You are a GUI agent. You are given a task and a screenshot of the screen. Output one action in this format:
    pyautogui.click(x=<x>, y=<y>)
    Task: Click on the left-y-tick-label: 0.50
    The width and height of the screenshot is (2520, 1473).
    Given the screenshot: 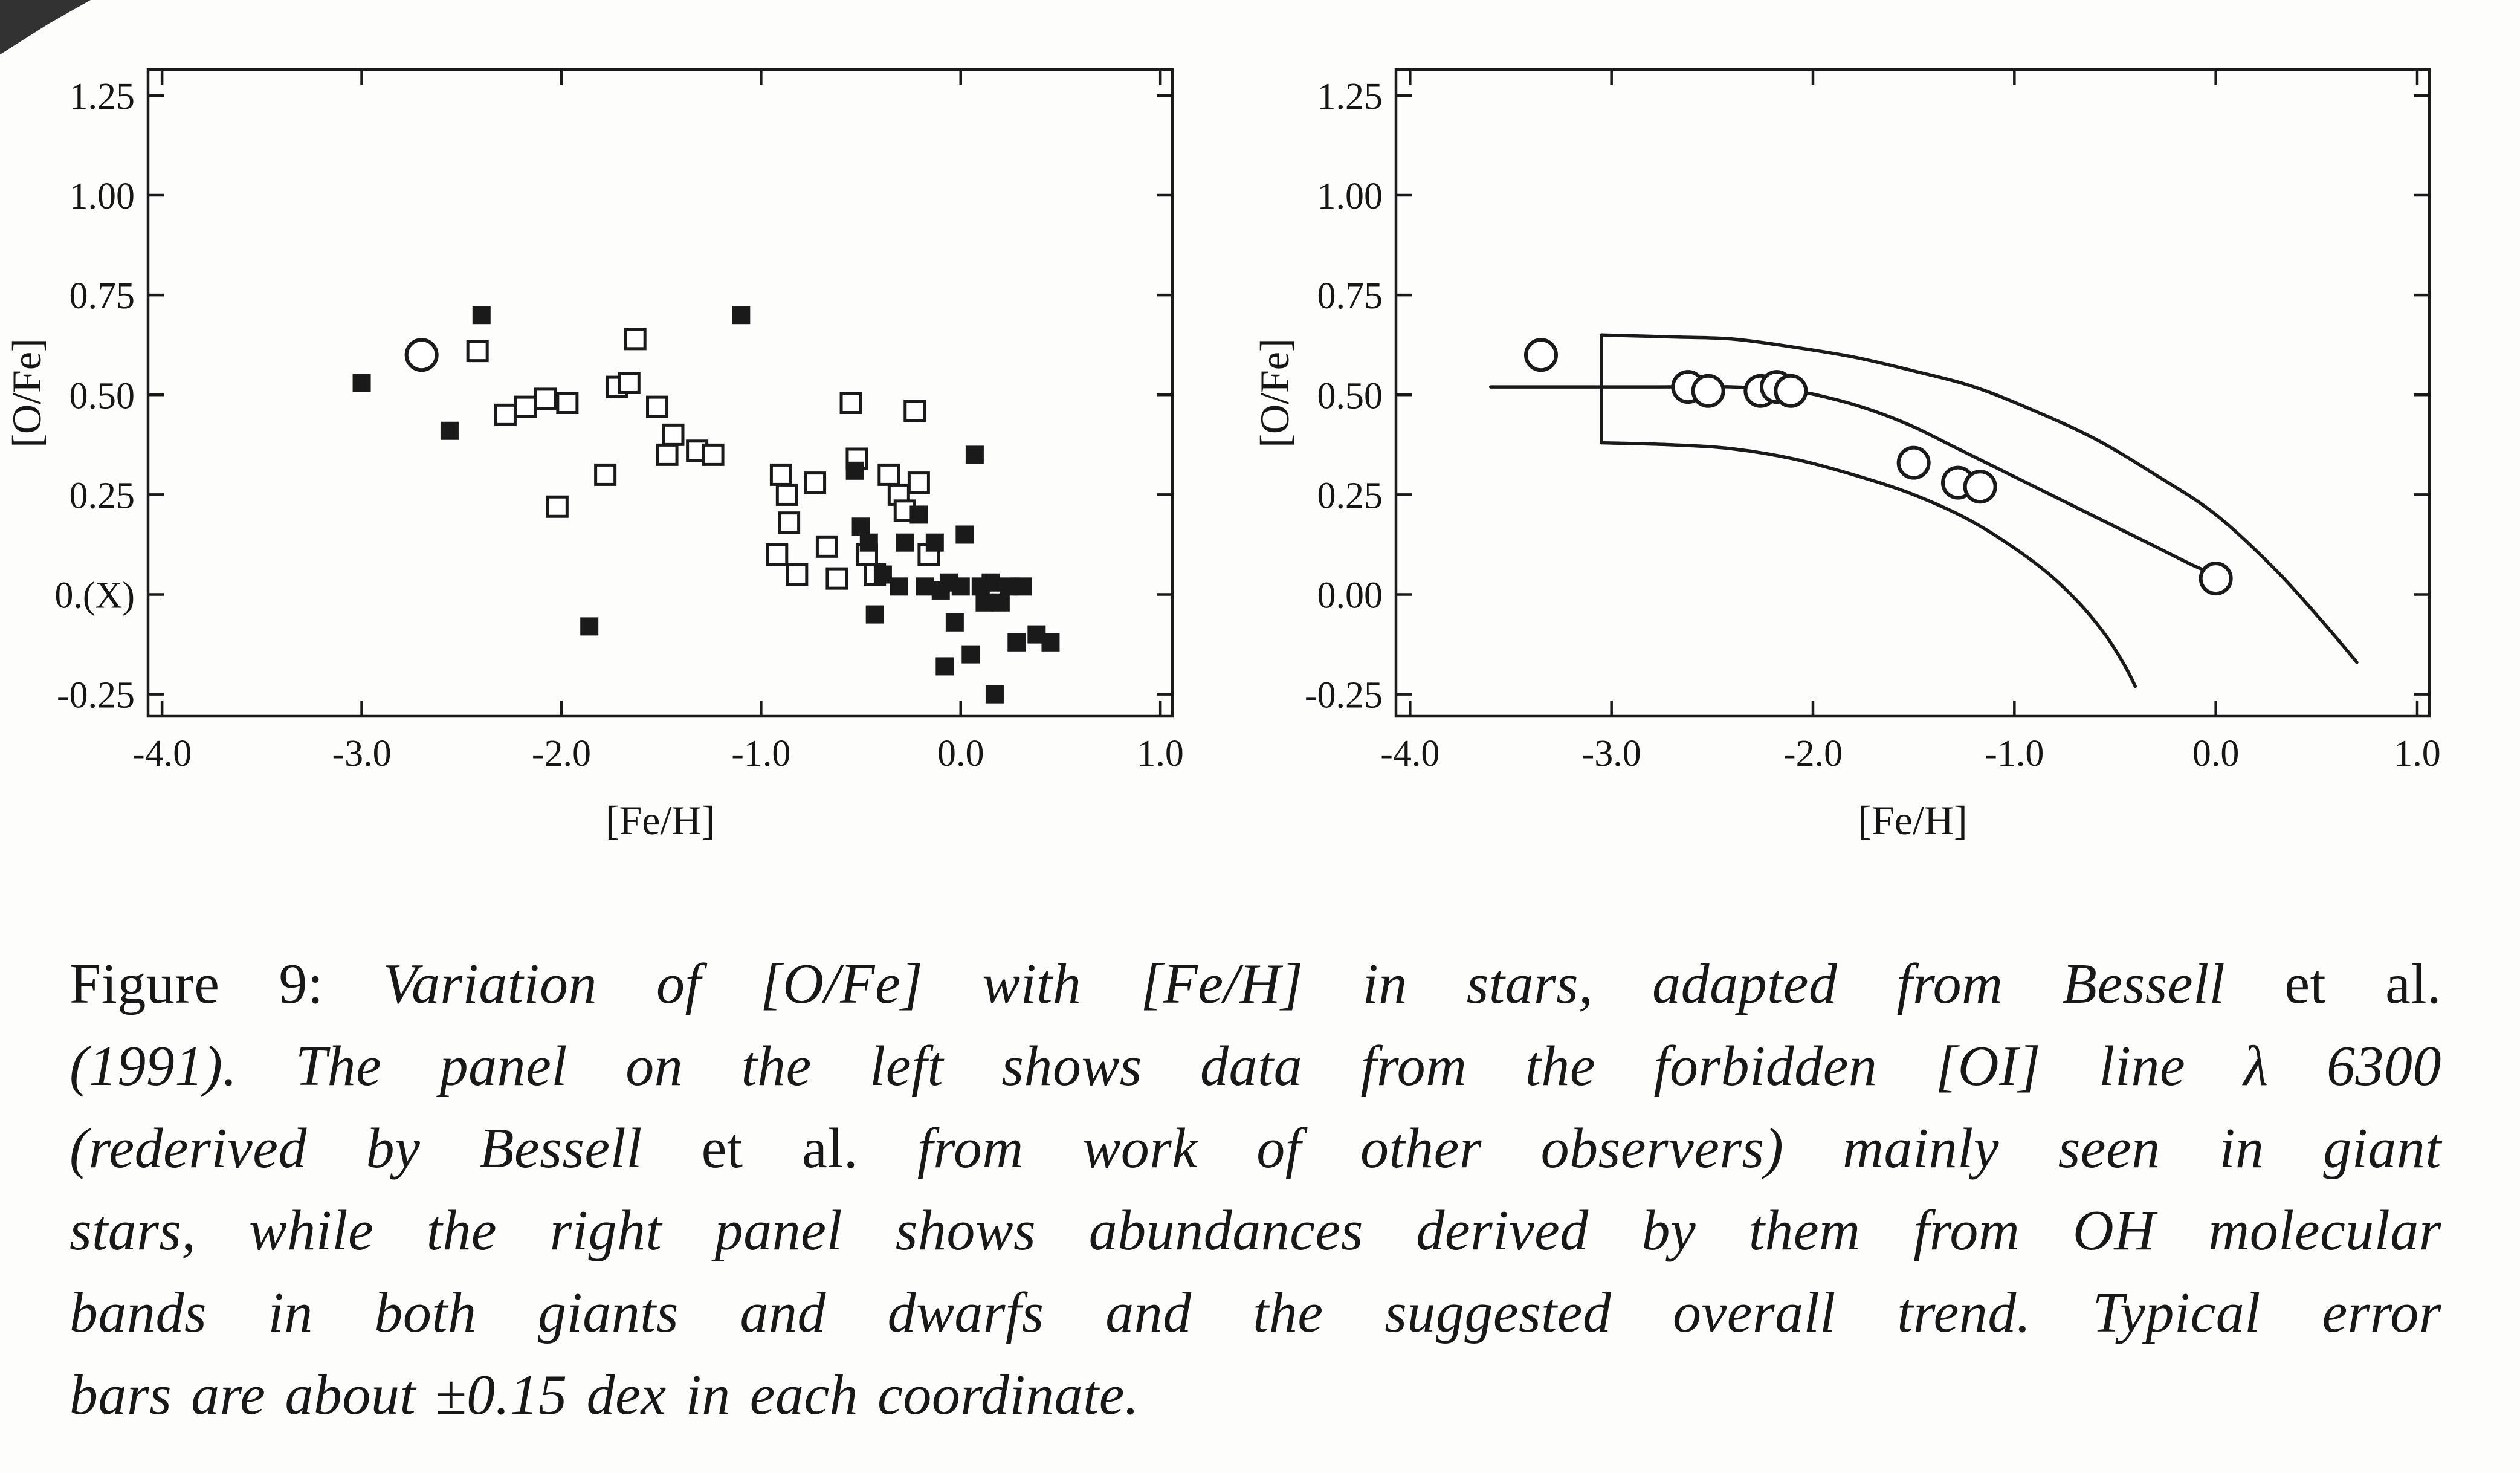 What is the action you would take?
    pyautogui.click(x=102, y=396)
    